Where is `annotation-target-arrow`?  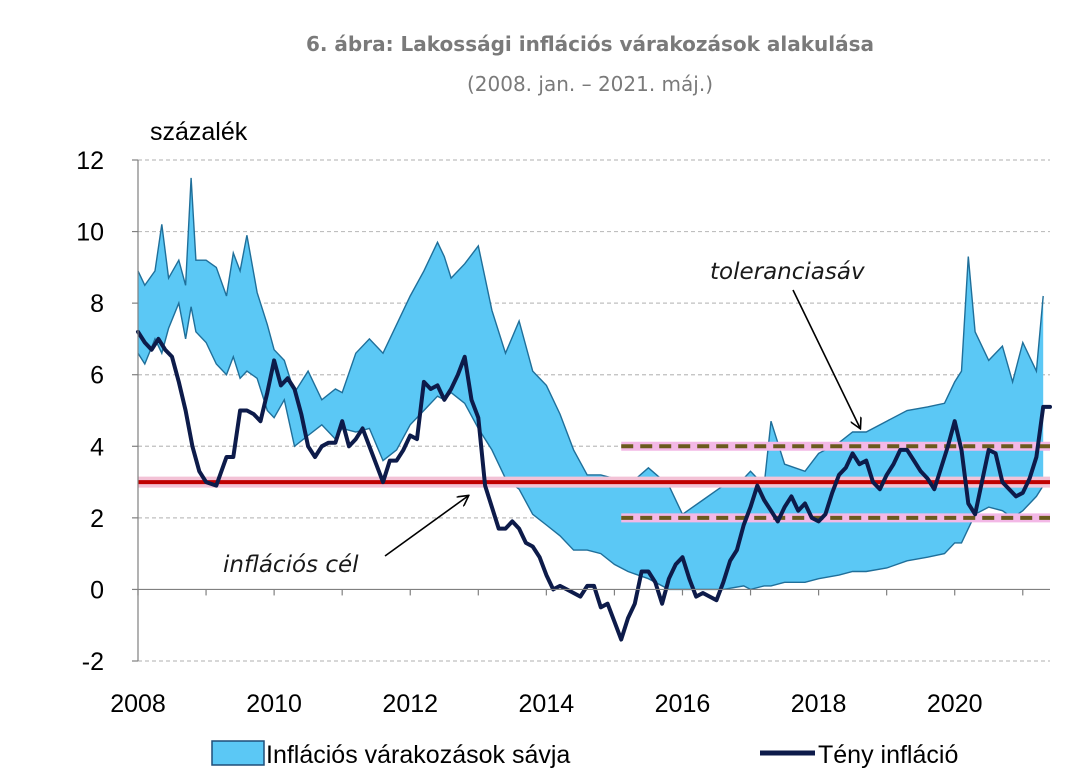
annotation-target-arrow is located at coordinates (426, 526).